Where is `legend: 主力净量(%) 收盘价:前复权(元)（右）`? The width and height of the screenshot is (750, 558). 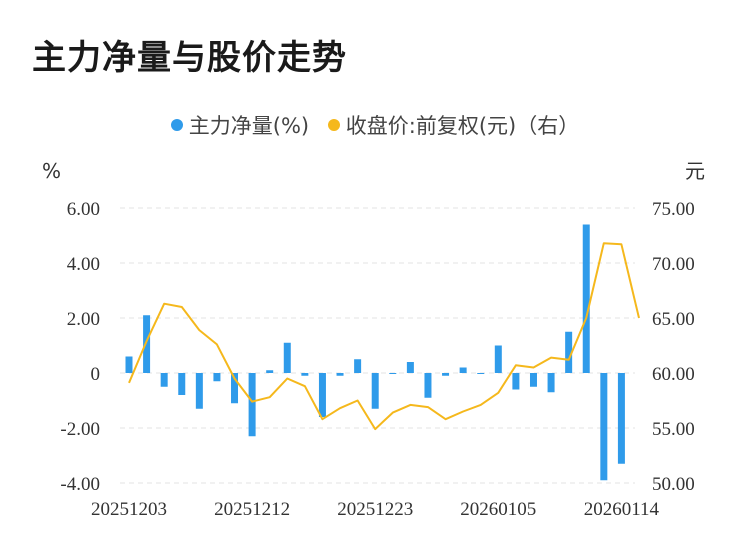
legend: 主力净量(%) 收盘价:前复权(元)（右） is located at coordinates (375, 125).